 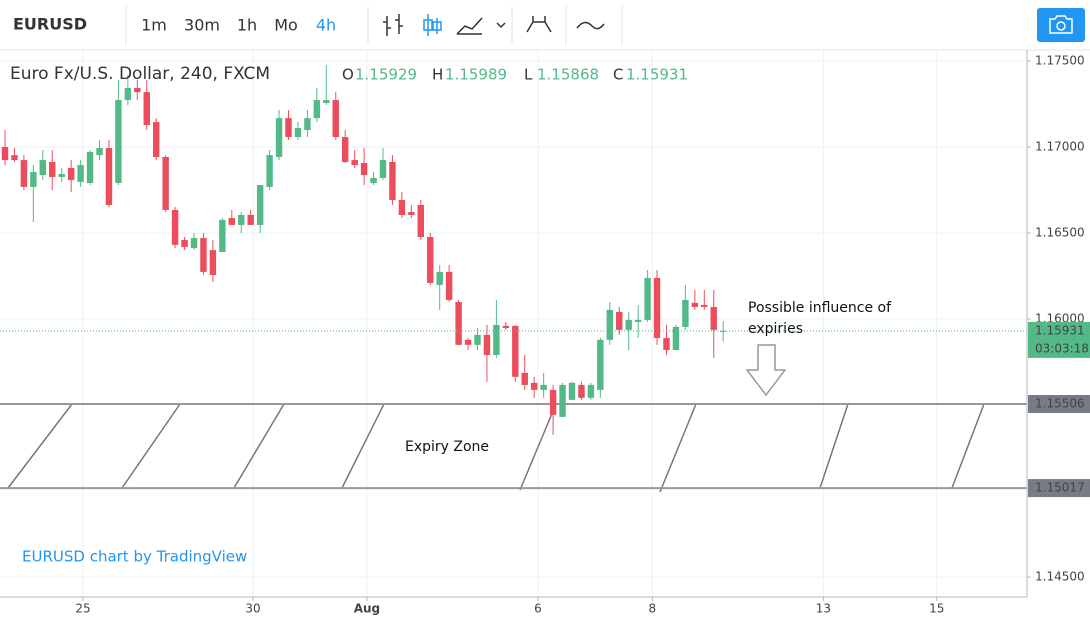 I want to click on snapshot-button, so click(x=1061, y=25).